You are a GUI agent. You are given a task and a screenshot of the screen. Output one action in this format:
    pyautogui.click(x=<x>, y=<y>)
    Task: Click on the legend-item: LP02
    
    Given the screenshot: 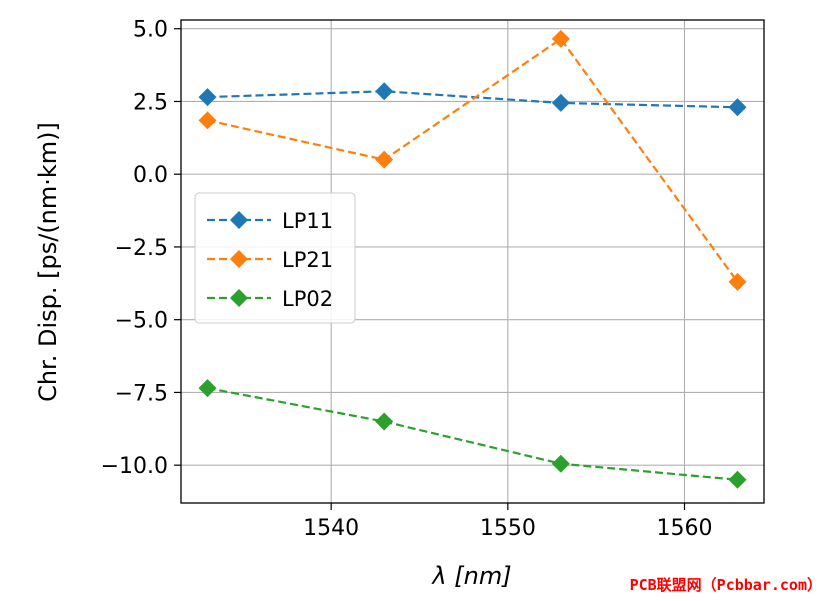 What is the action you would take?
    pyautogui.click(x=270, y=299)
    